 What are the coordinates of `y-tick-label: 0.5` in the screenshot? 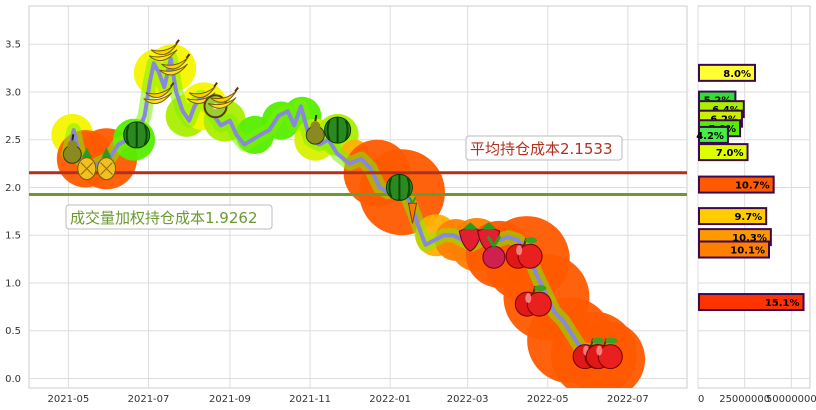 It's located at (13, 331).